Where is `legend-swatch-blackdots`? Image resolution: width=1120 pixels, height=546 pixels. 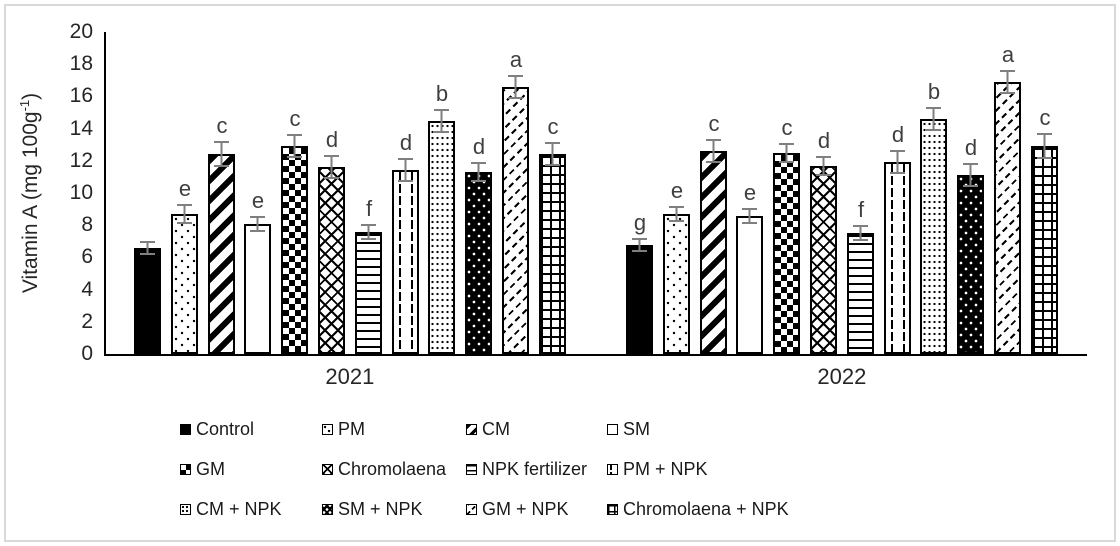
legend-swatch-blackdots is located at coordinates (327, 509).